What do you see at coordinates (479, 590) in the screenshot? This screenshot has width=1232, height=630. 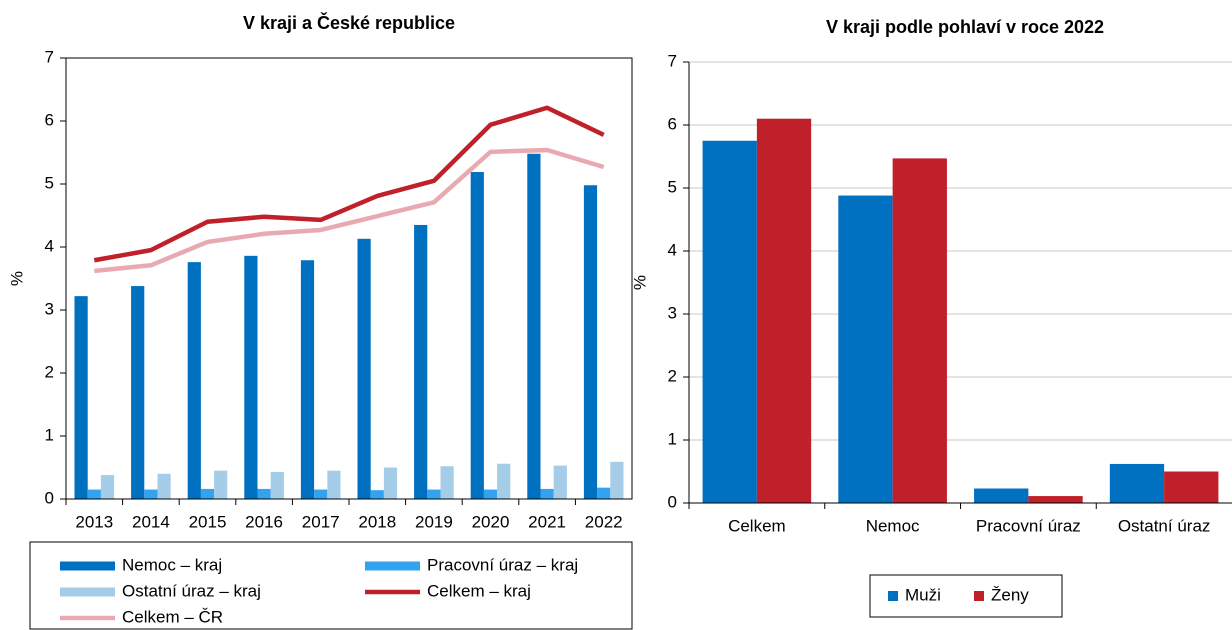 I see `legend-label: Celkem – kraj` at bounding box center [479, 590].